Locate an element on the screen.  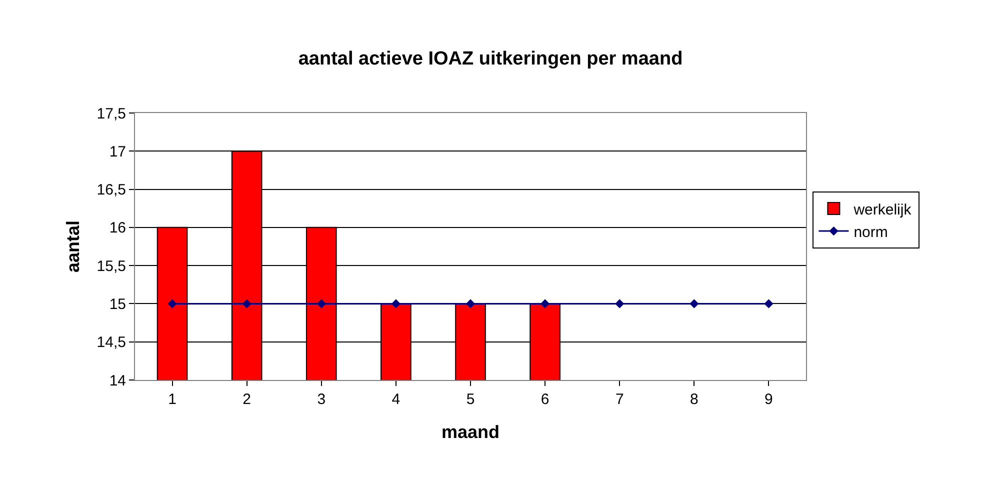
x-axis-title: maand is located at coordinates (470, 432).